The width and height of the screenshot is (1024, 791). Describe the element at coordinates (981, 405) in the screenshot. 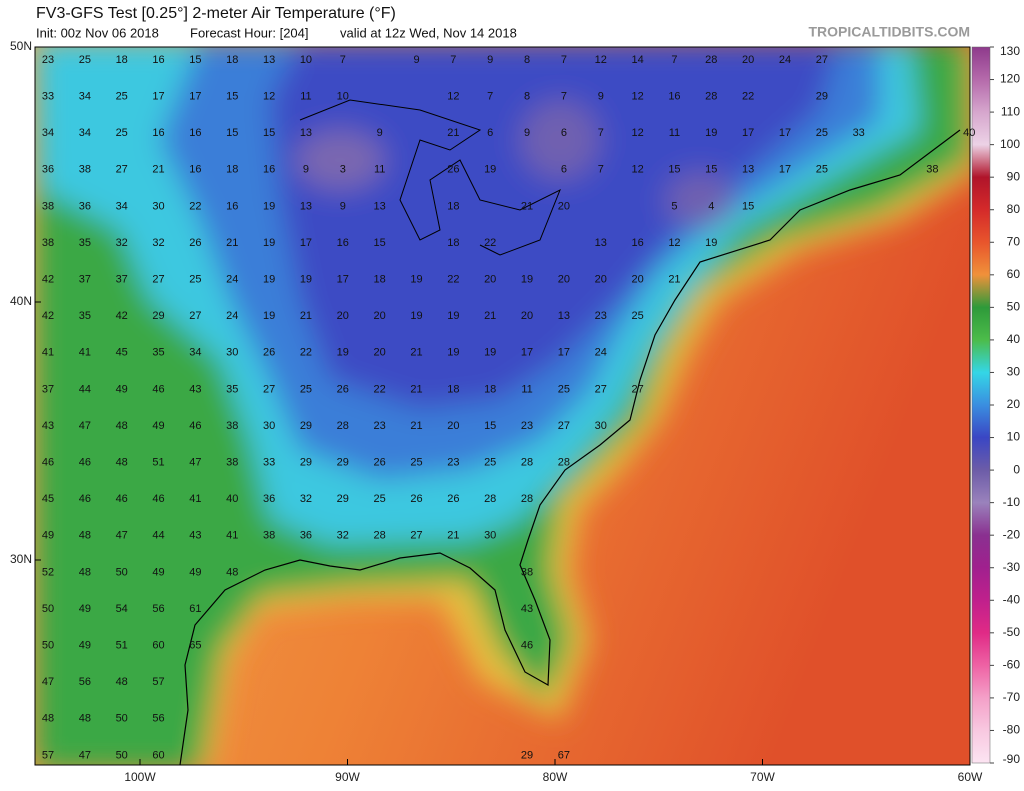

I see `colorbar` at that location.